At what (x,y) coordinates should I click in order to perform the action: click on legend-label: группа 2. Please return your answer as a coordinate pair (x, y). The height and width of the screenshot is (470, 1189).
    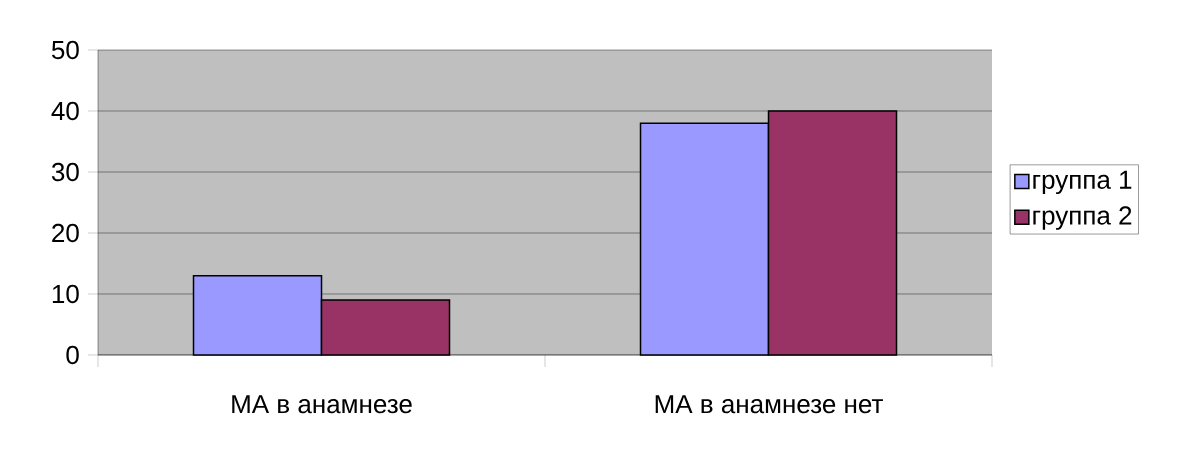
    Looking at the image, I should click on (1082, 218).